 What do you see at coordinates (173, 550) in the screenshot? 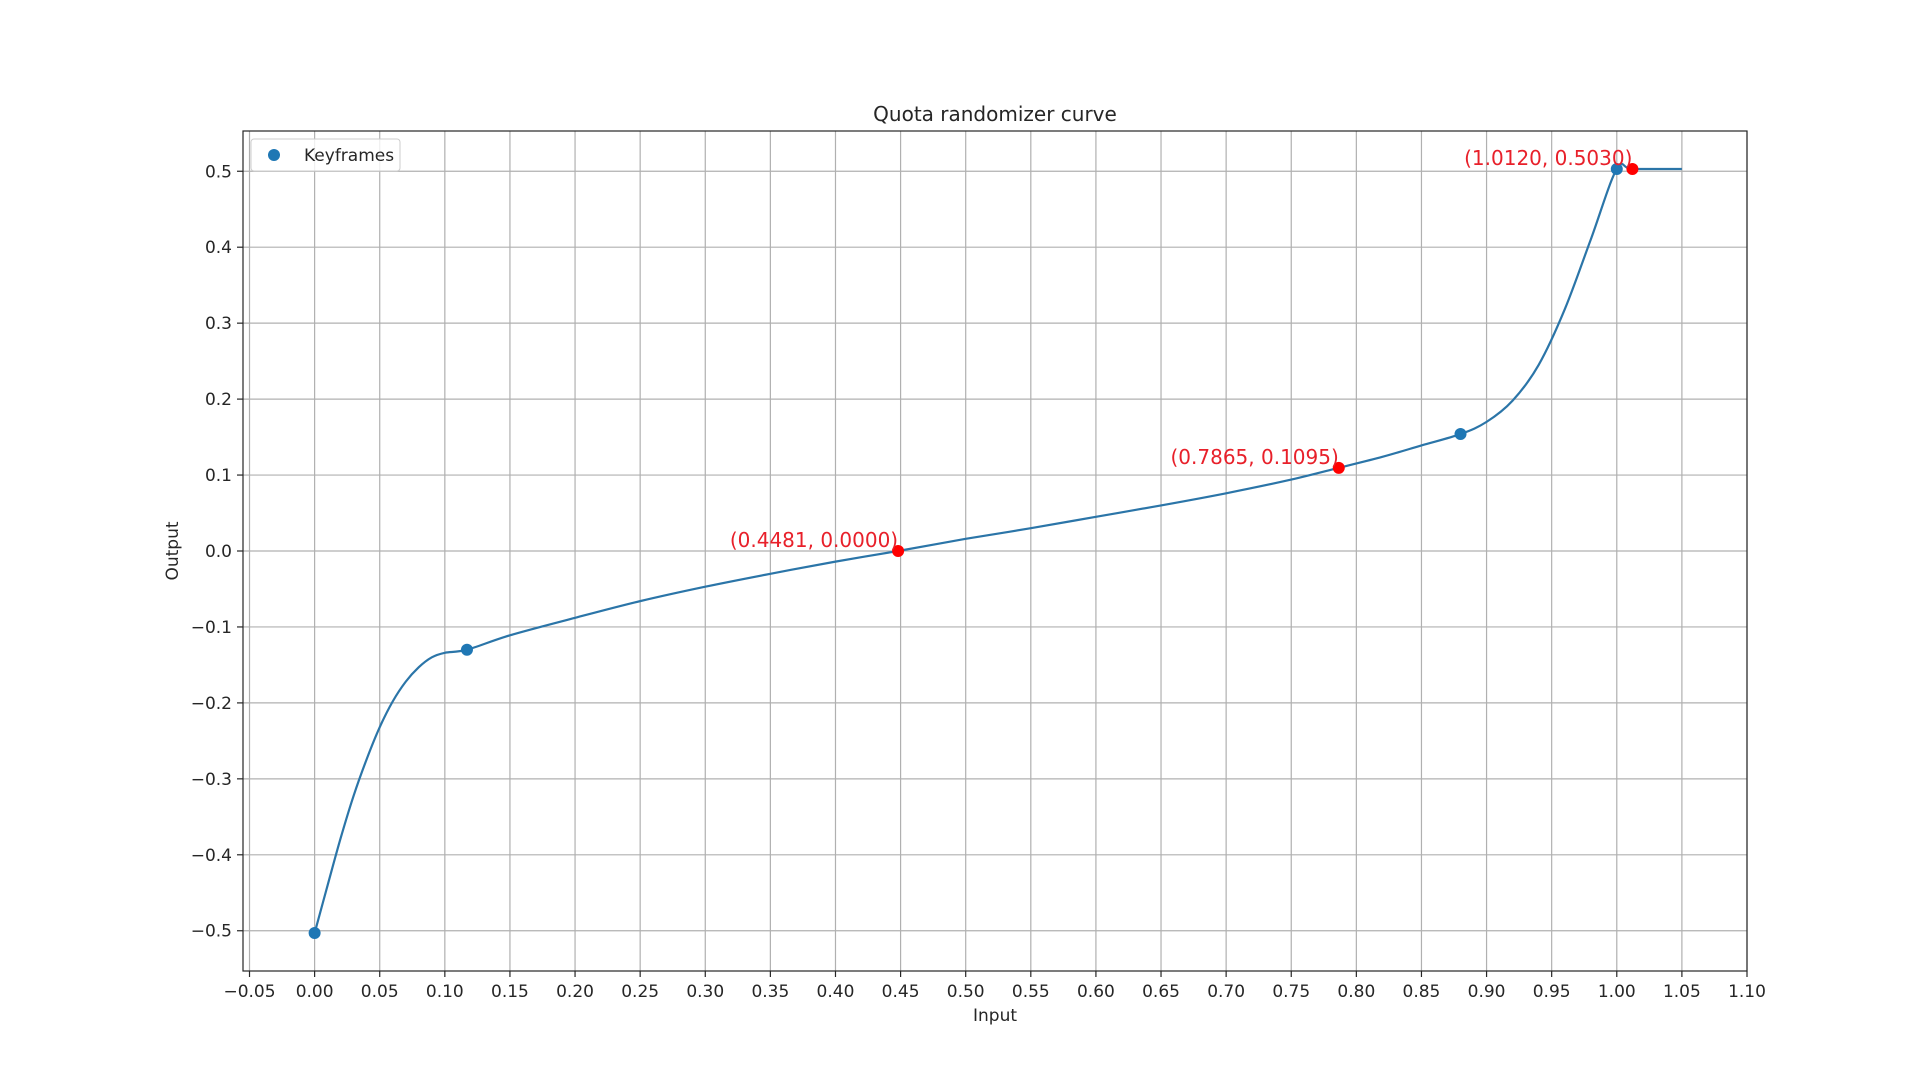
I see `y-axis-title: Output` at bounding box center [173, 550].